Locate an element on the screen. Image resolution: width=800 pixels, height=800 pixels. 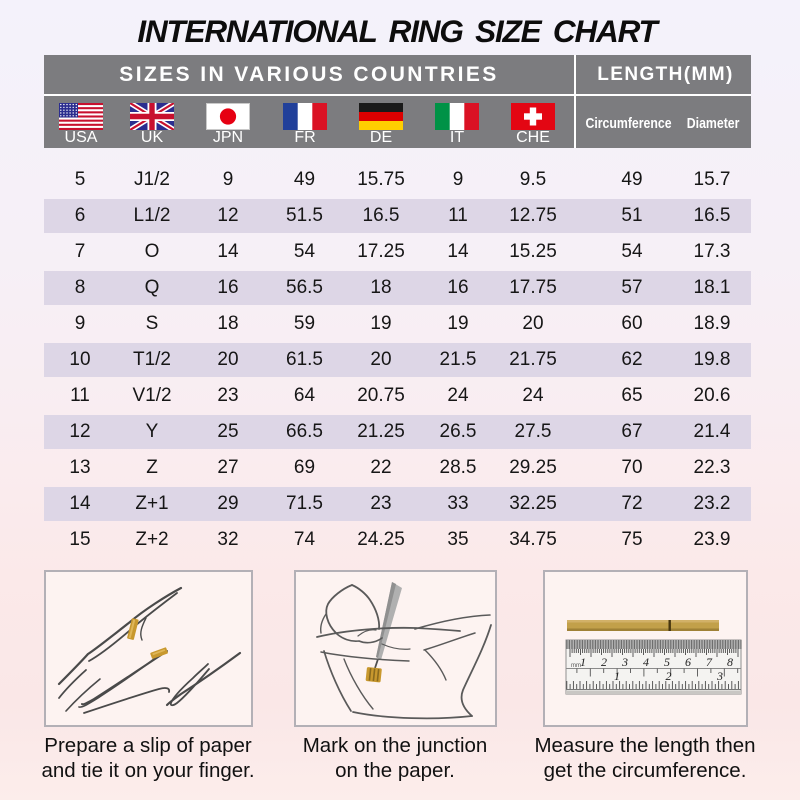
svg-text: 6 is located at coordinates (688, 662).